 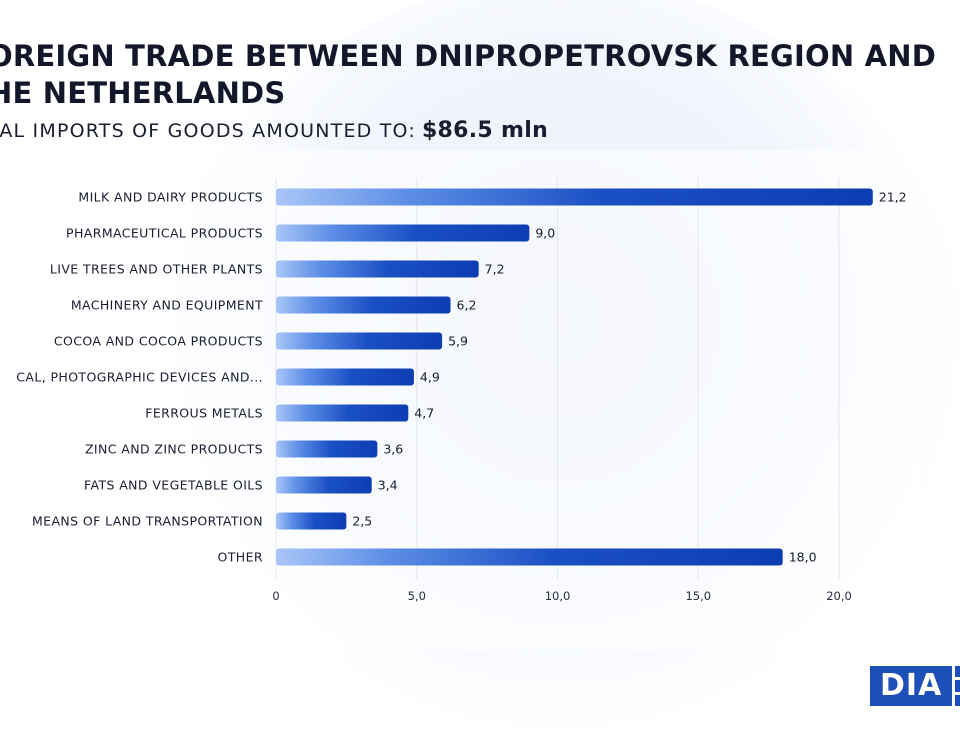 What do you see at coordinates (388, 485) in the screenshot?
I see `value-label: 3,4` at bounding box center [388, 485].